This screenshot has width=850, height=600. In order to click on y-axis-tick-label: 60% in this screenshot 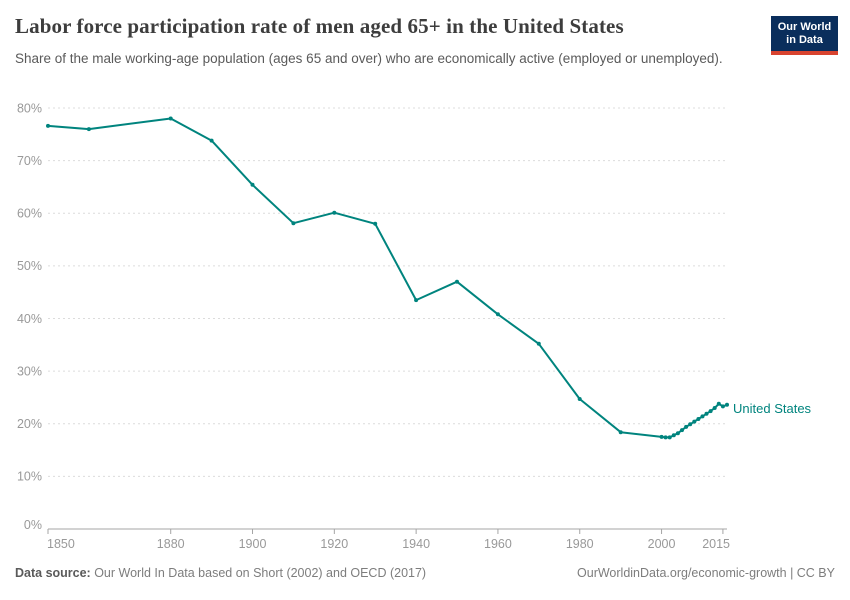, I will do `click(29, 214)`.